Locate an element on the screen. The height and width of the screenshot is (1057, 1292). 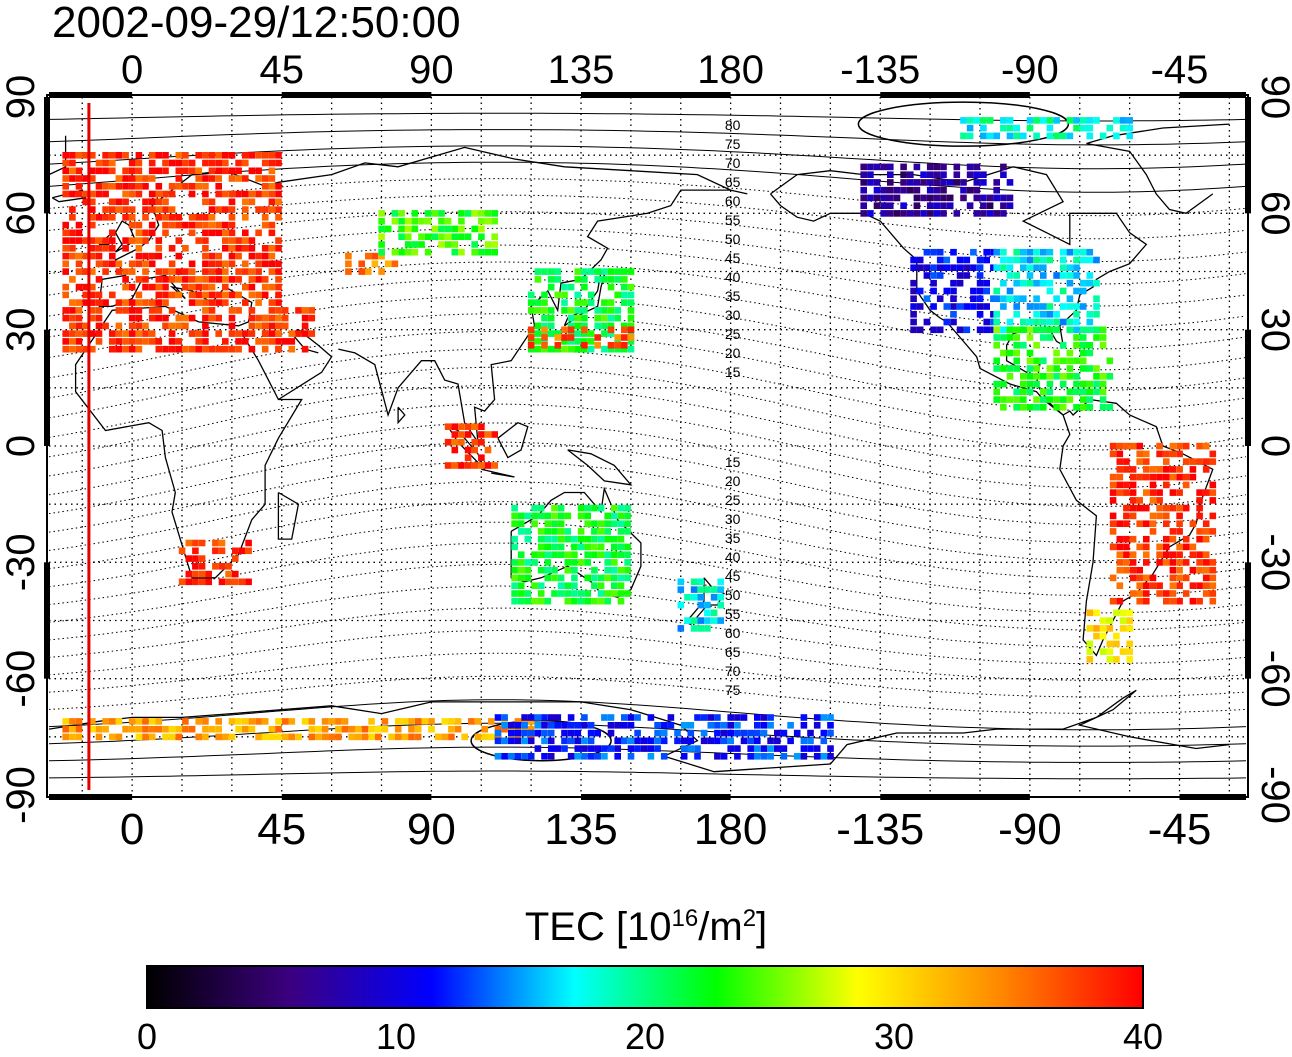
contour-line is located at coordinates (647, 502).